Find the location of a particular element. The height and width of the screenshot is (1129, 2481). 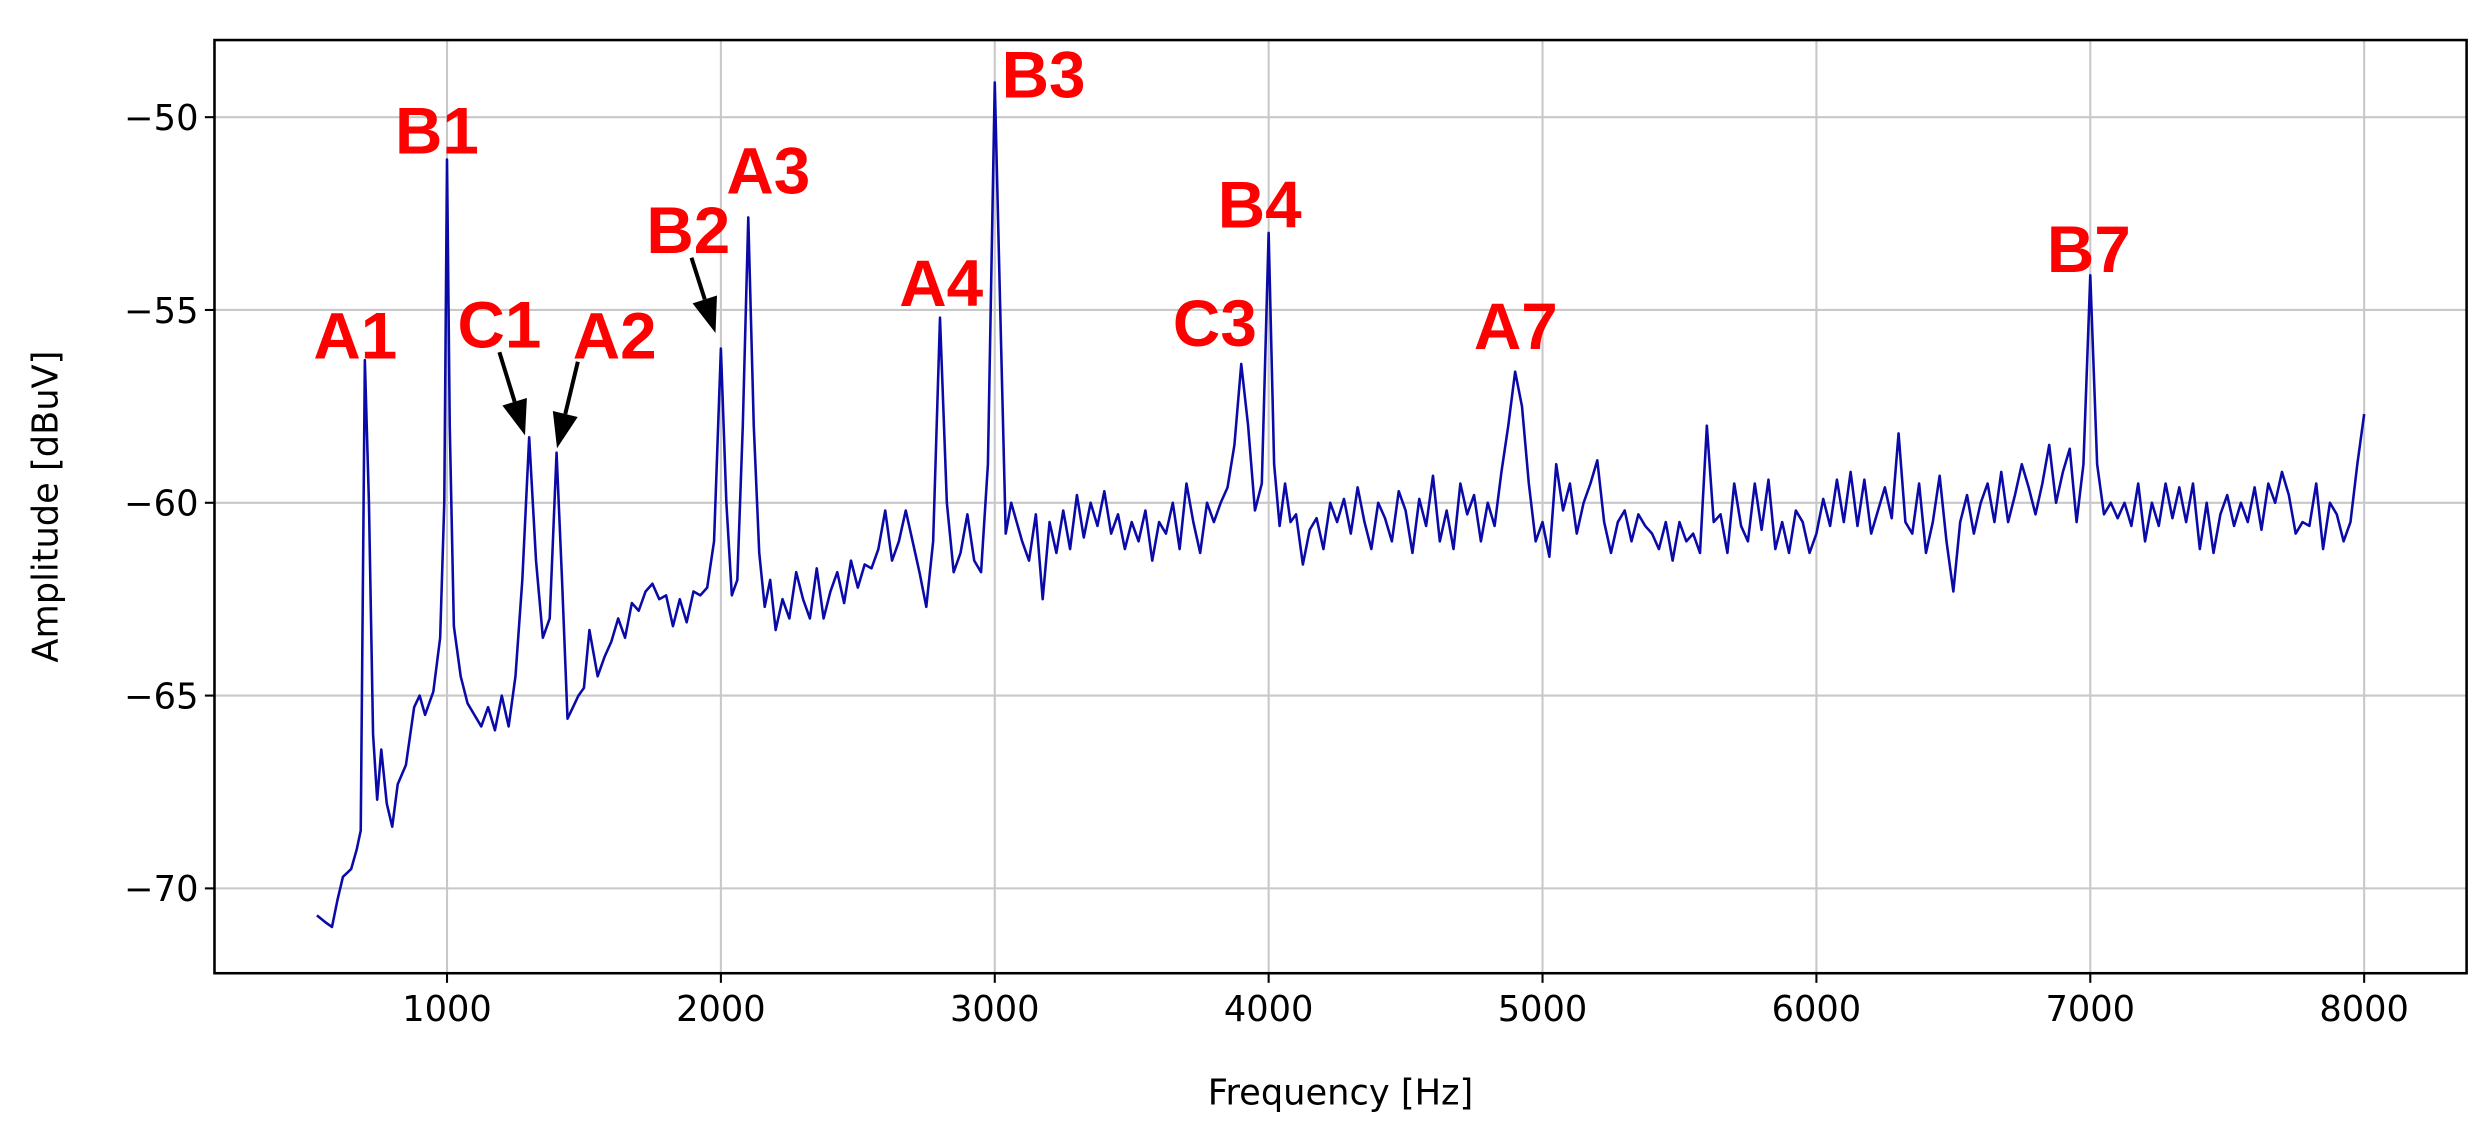

y-tick-label: −55 is located at coordinates (161, 311).